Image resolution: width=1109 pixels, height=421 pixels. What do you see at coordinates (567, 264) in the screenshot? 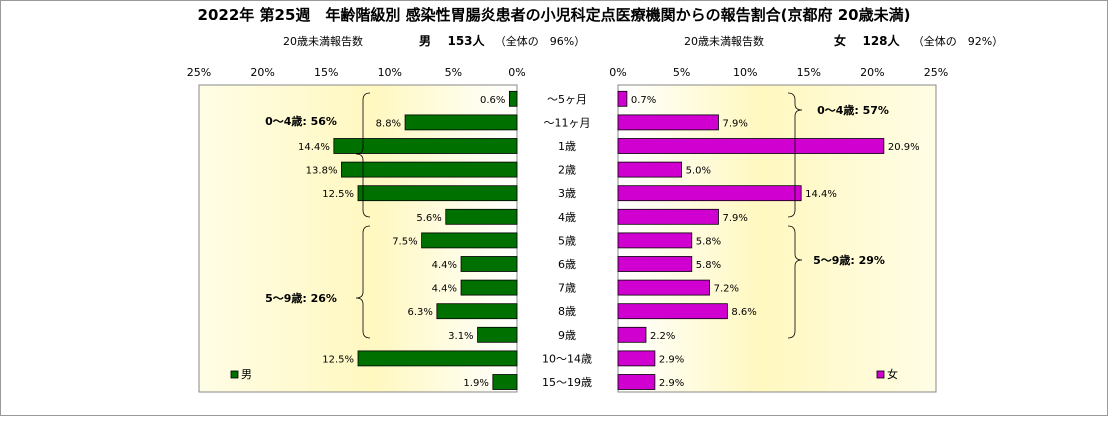
I see `category-label: 6歳` at bounding box center [567, 264].